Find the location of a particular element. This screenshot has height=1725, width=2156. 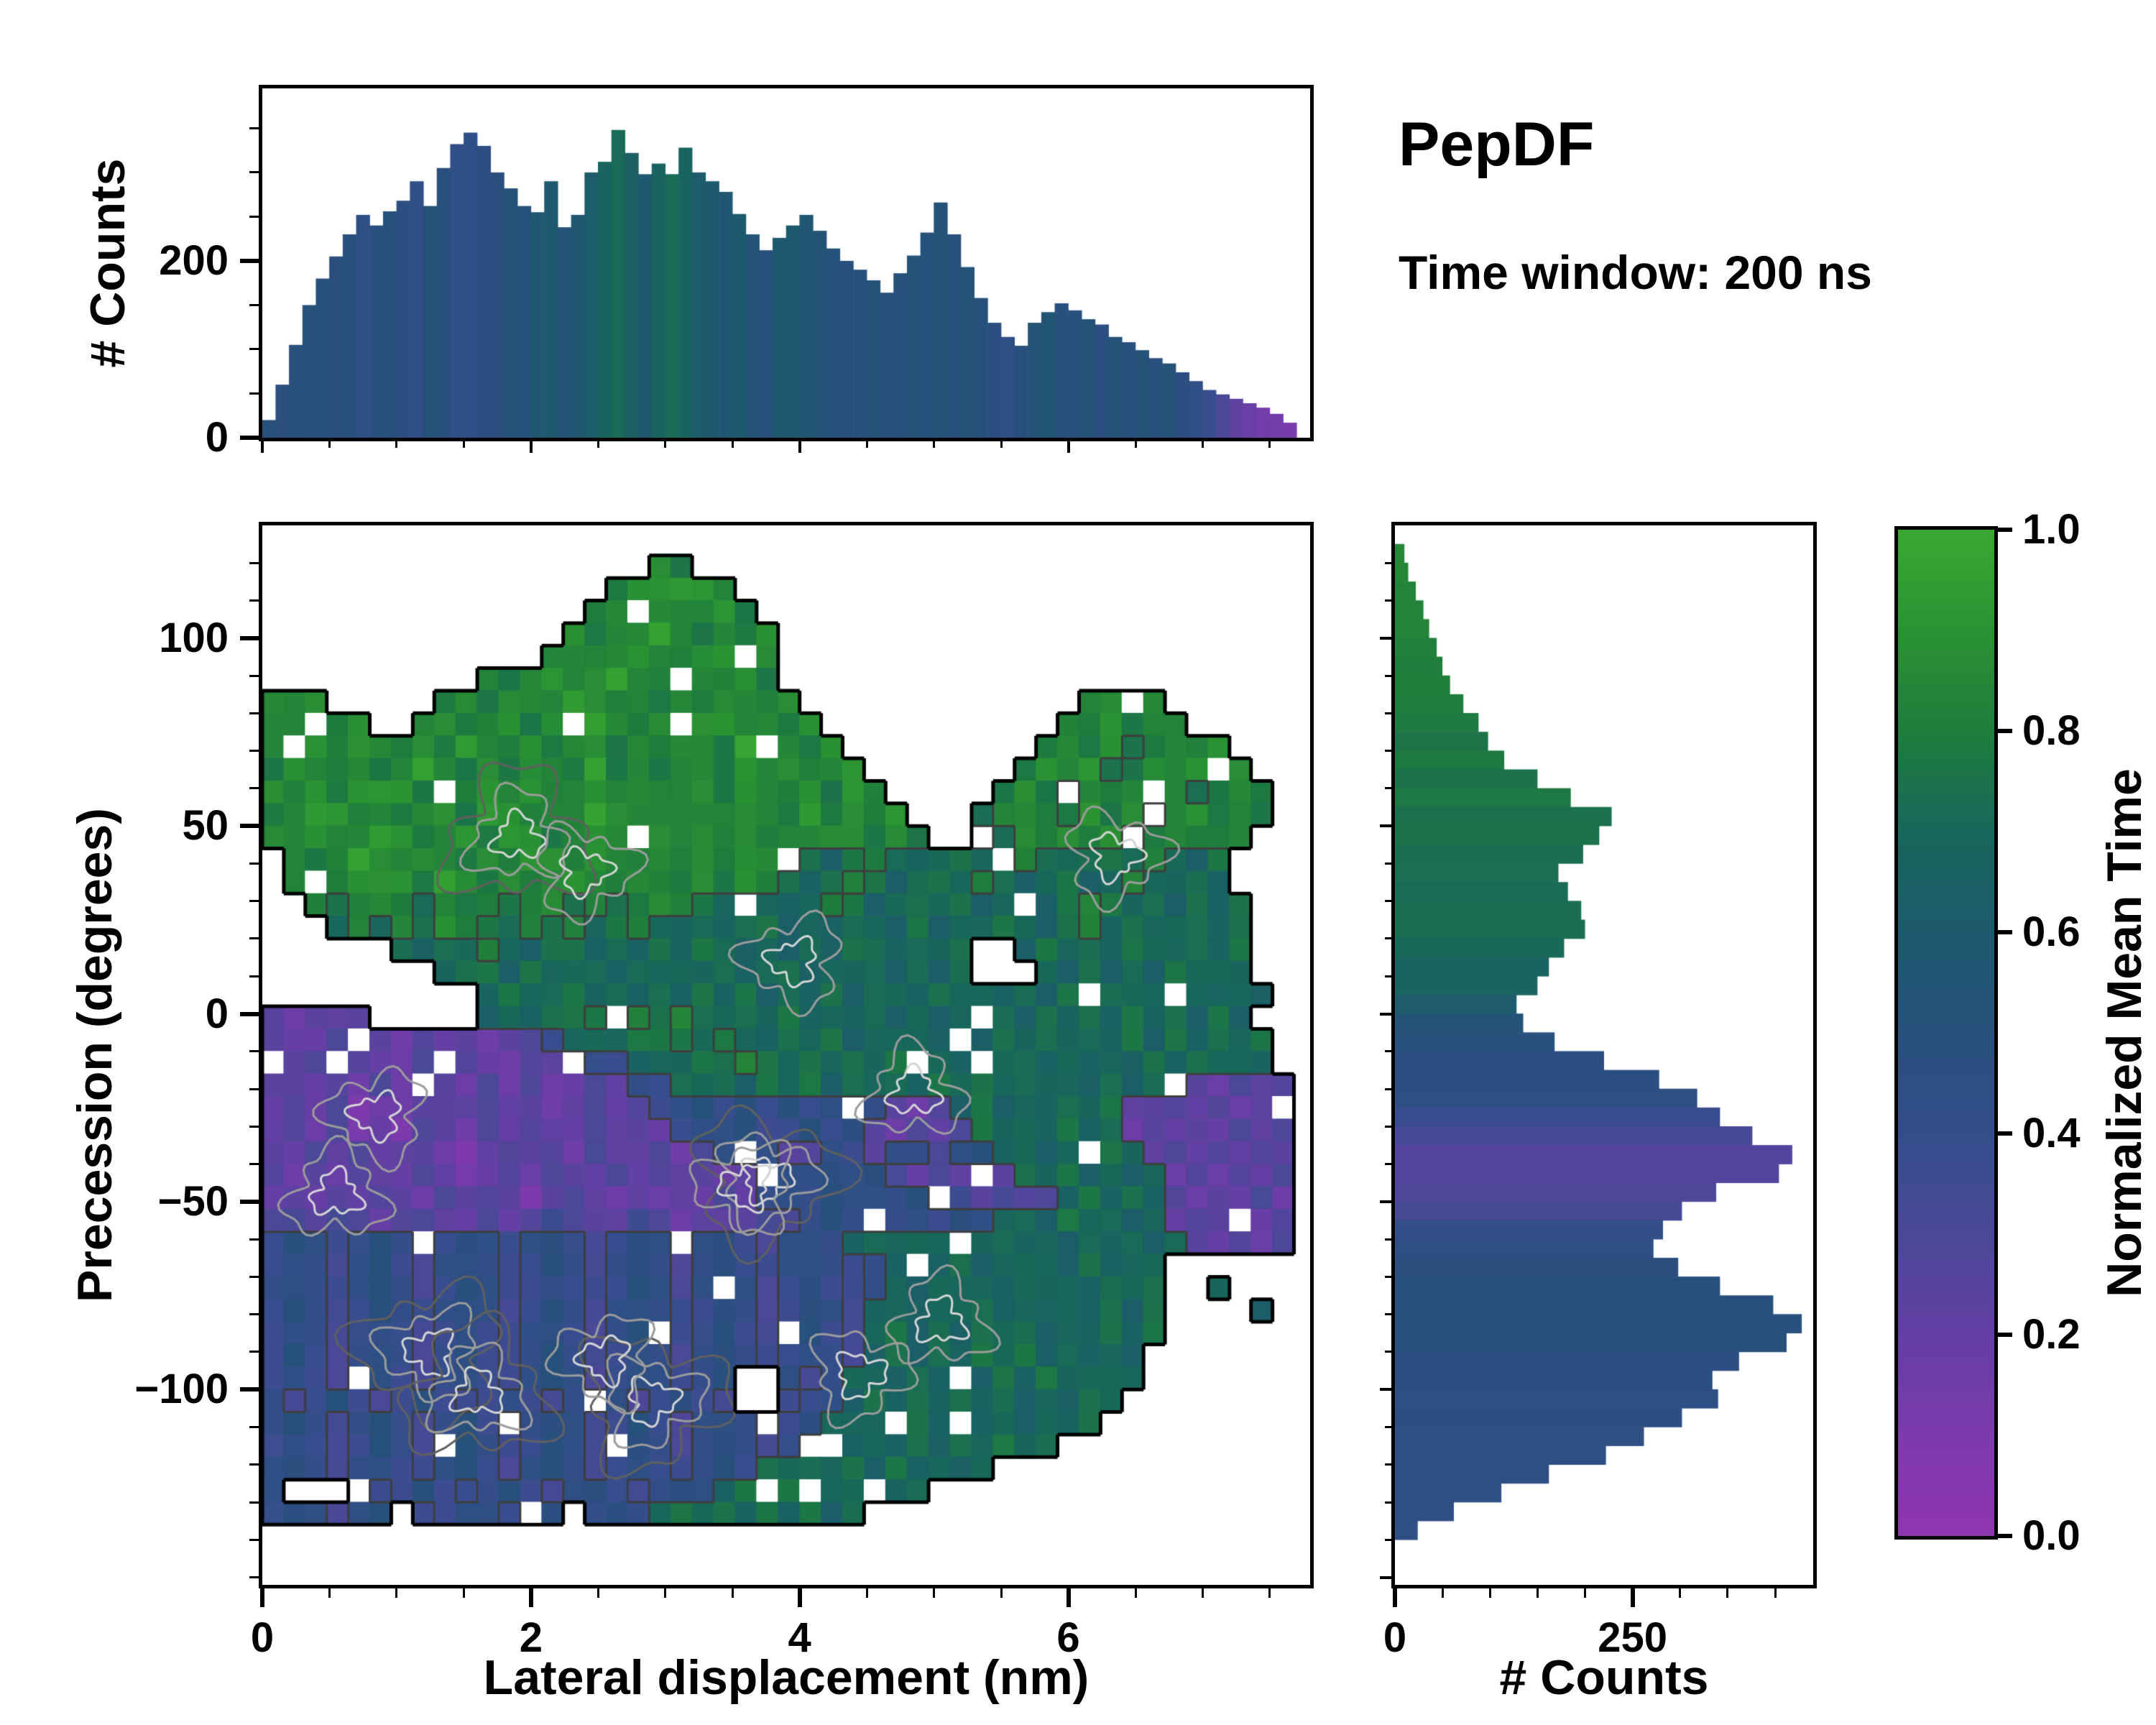

colorbar-canvas is located at coordinates (1946, 1033).